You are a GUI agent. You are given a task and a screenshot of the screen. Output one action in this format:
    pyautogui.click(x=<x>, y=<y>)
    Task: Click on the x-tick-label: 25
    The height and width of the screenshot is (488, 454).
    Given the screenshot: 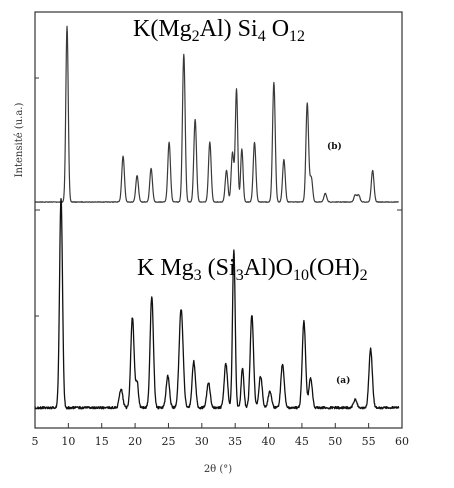 What is the action you would take?
    pyautogui.click(x=168, y=441)
    